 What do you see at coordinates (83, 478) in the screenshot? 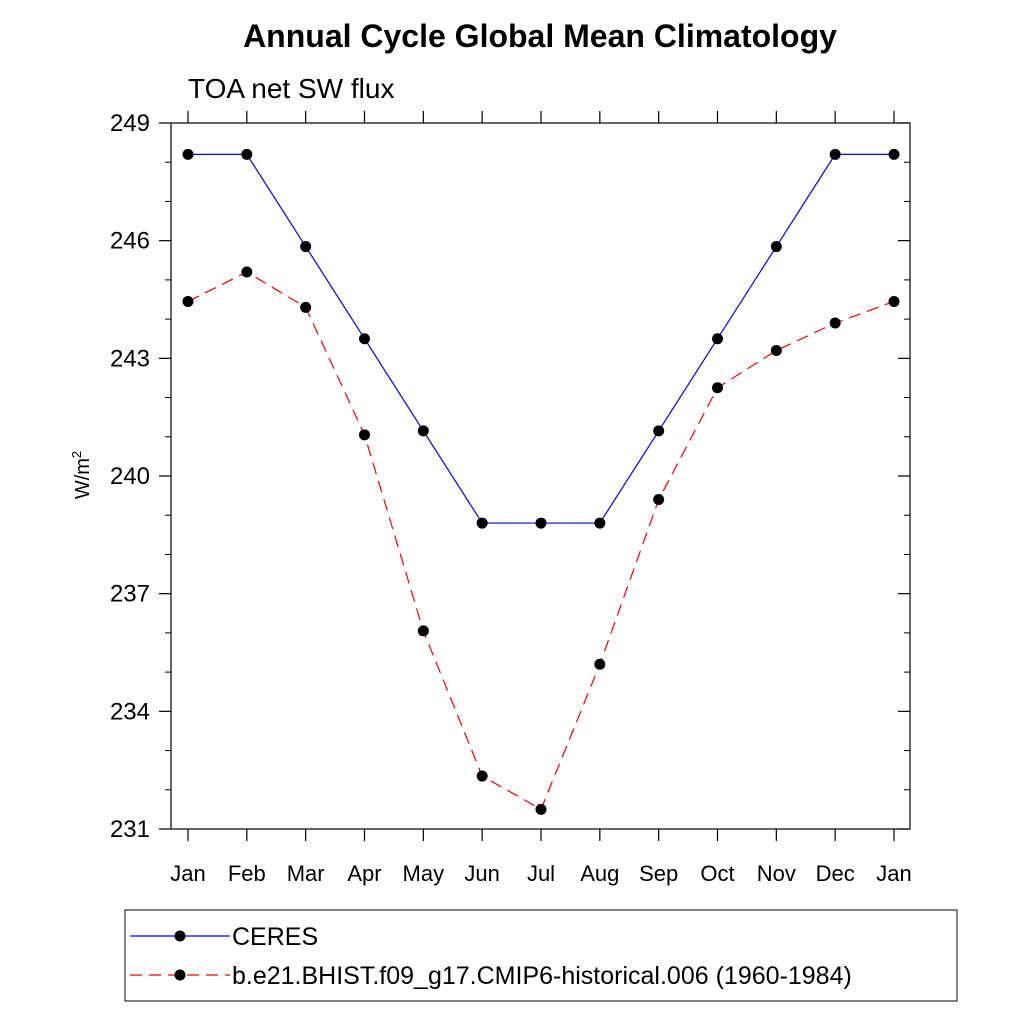
I see `y-axis-label-unit: W/m` at bounding box center [83, 478].